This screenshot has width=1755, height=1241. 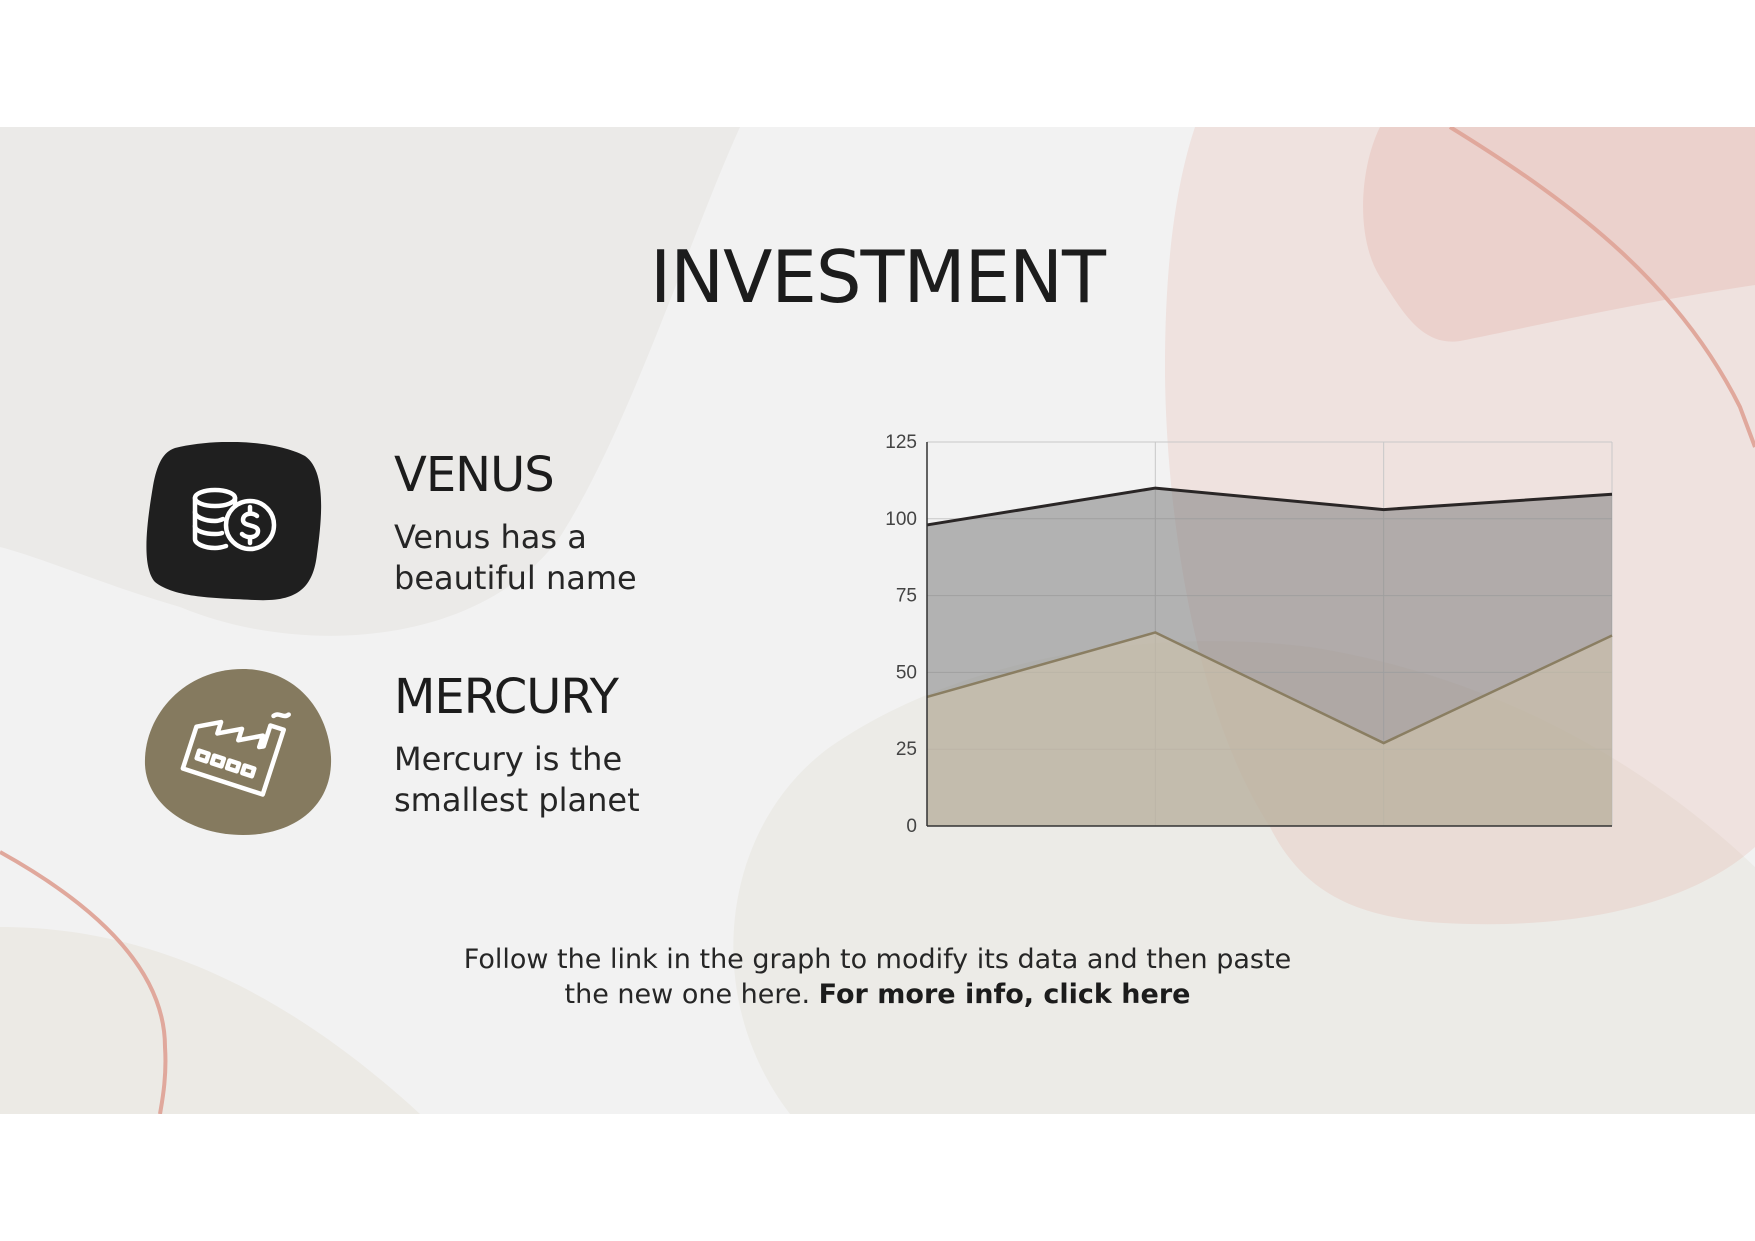 I want to click on y-tick-label: 0, so click(x=911, y=826).